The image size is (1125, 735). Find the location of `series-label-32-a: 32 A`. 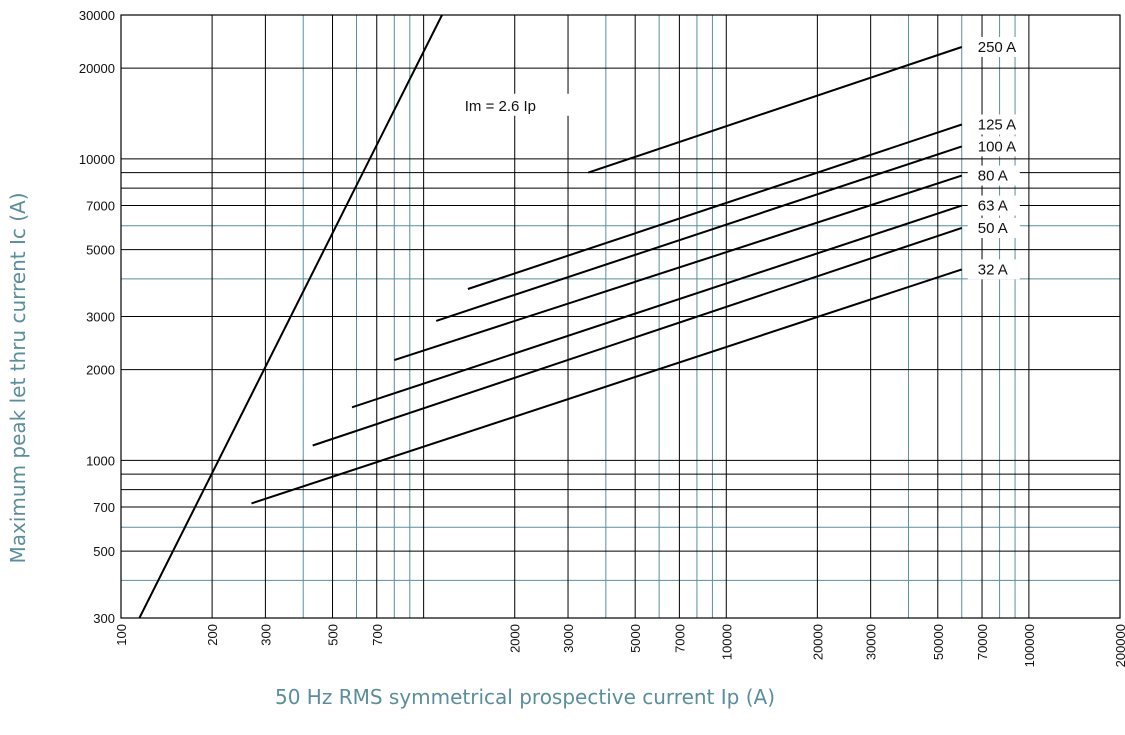

series-label-32-a: 32 A is located at coordinates (993, 269).